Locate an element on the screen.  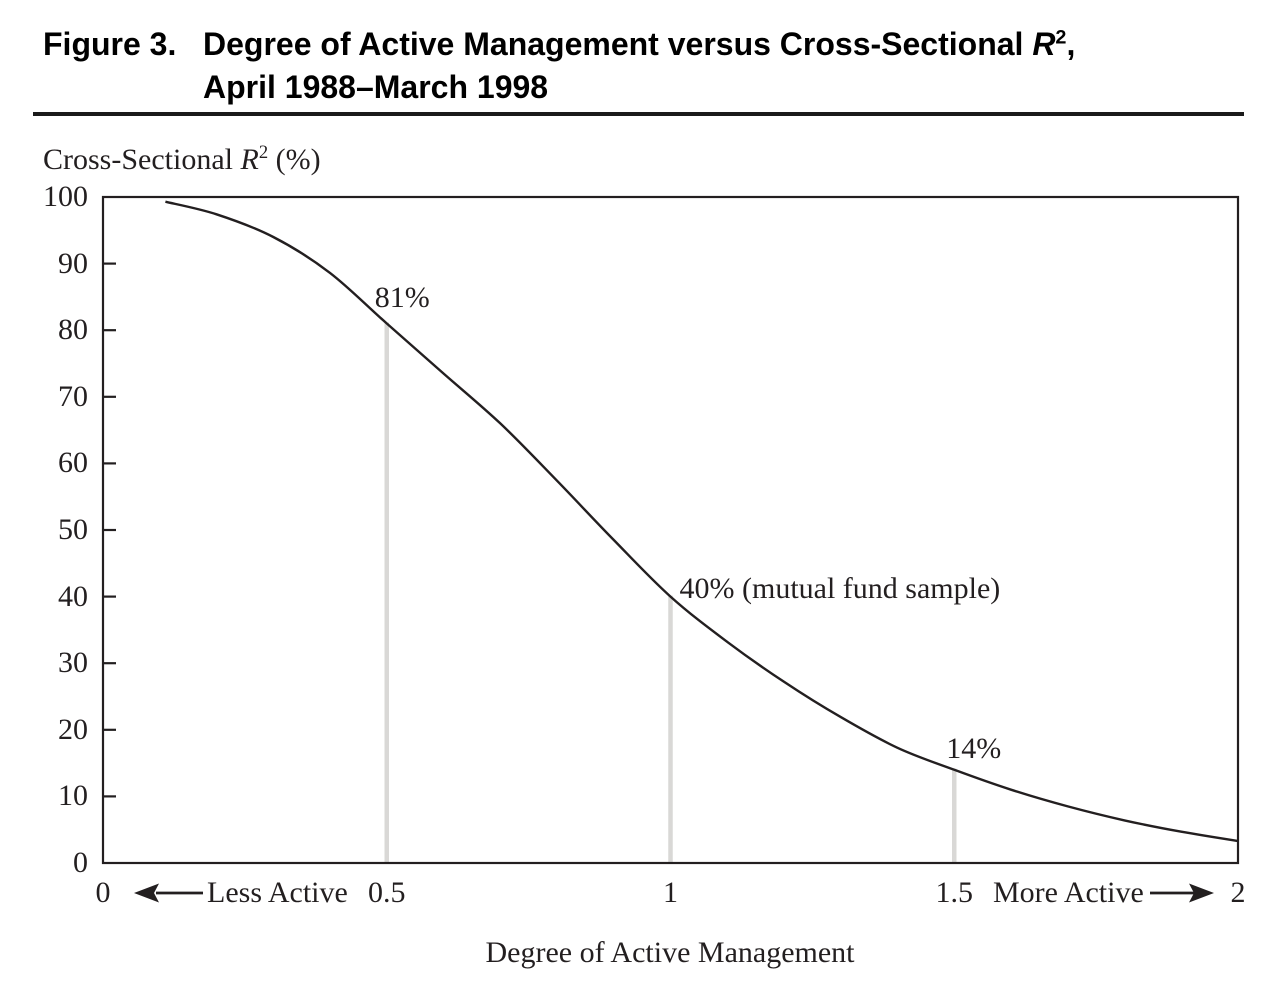
r-superscript: 2 is located at coordinates (1061, 37).